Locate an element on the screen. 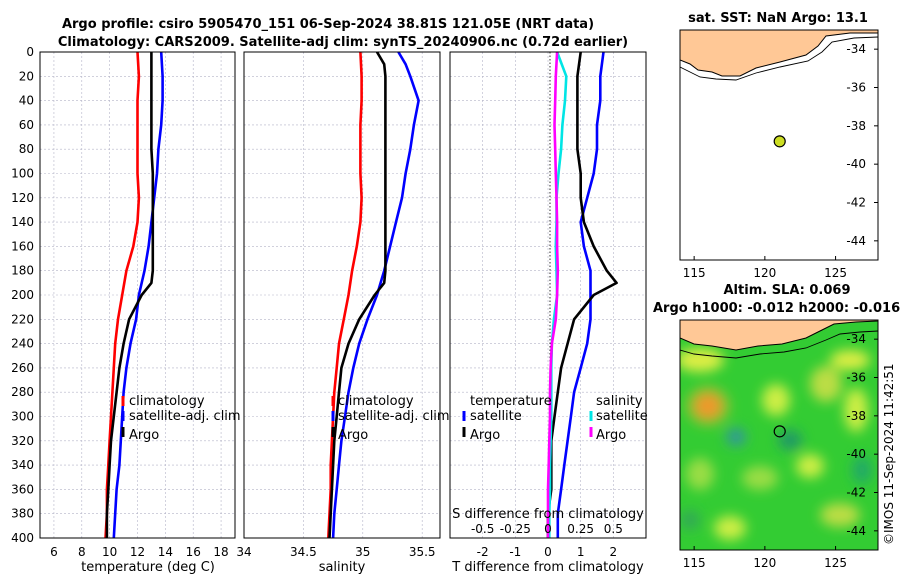  depth-tick-label: 120 is located at coordinates (22, 198).